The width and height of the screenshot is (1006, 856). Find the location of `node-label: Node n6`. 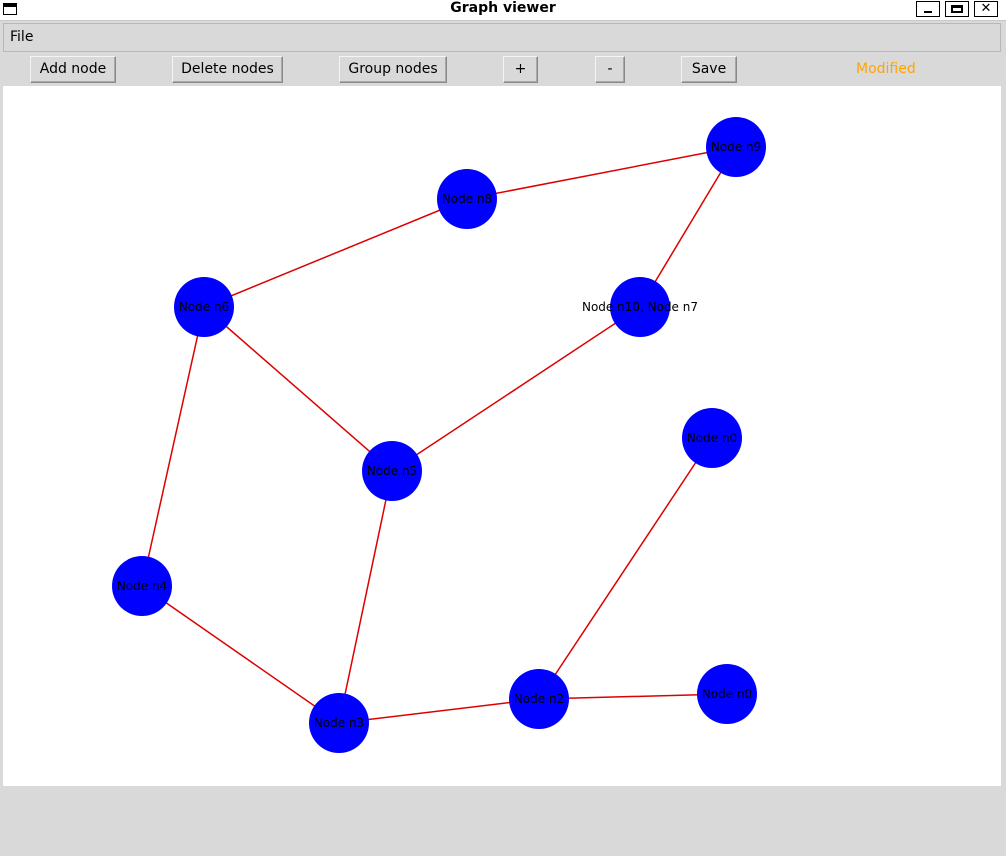

node-label: Node n6 is located at coordinates (204, 307).